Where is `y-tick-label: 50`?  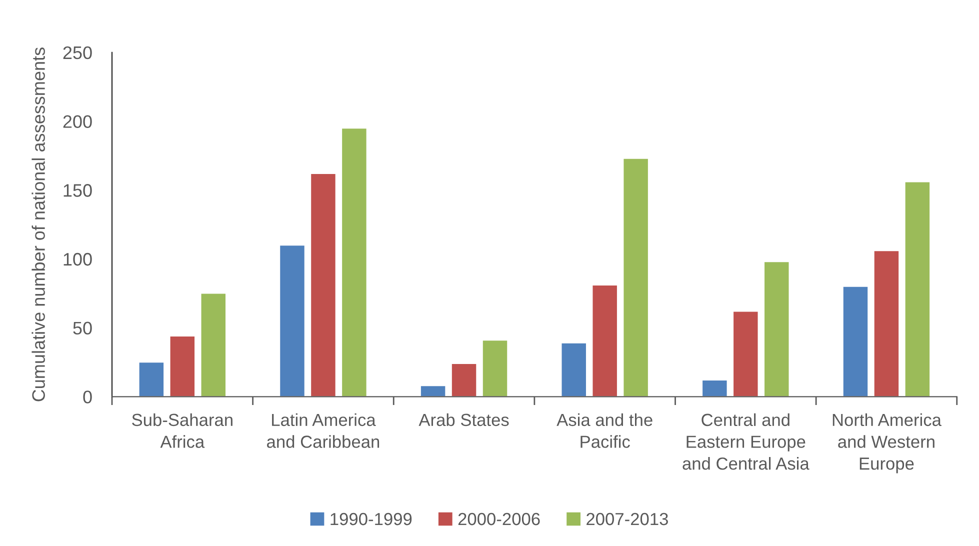
y-tick-label: 50 is located at coordinates (82, 328).